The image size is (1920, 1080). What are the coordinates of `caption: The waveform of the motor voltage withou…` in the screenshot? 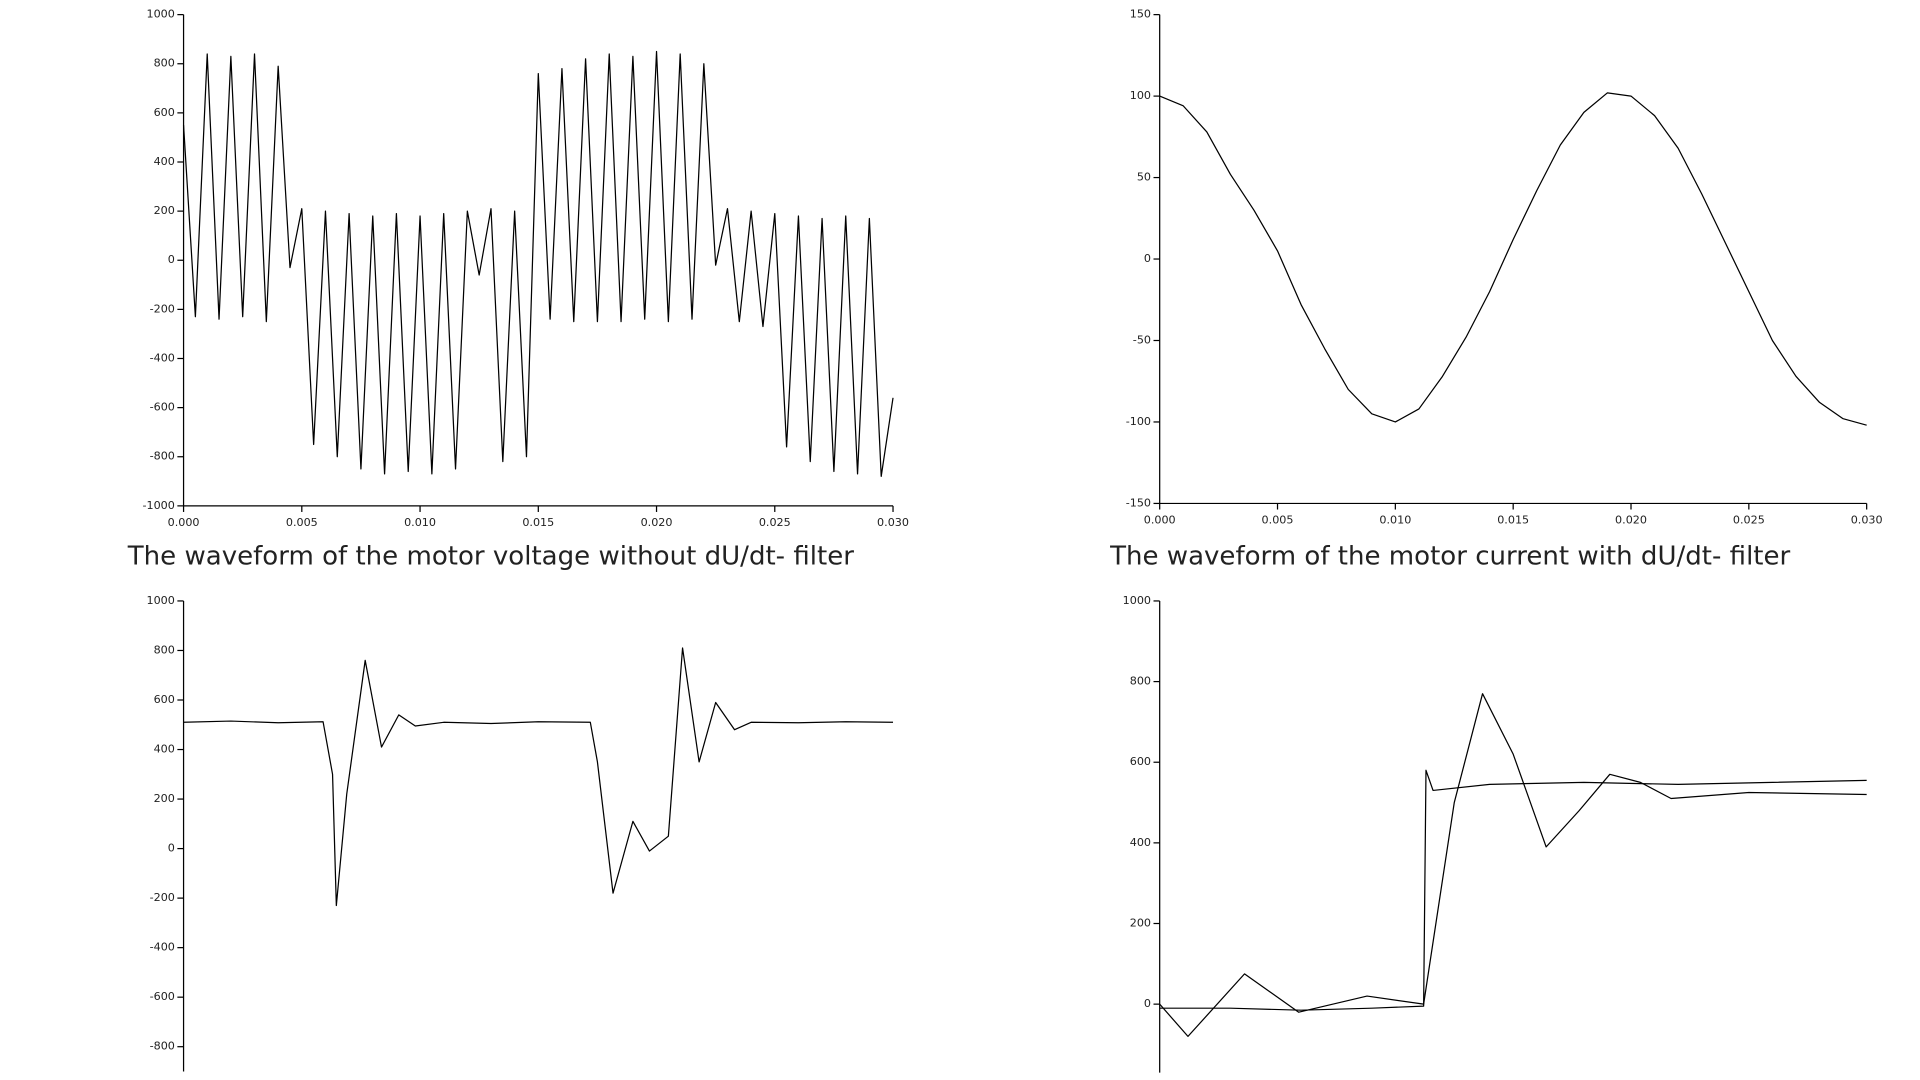 It's located at (491, 557).